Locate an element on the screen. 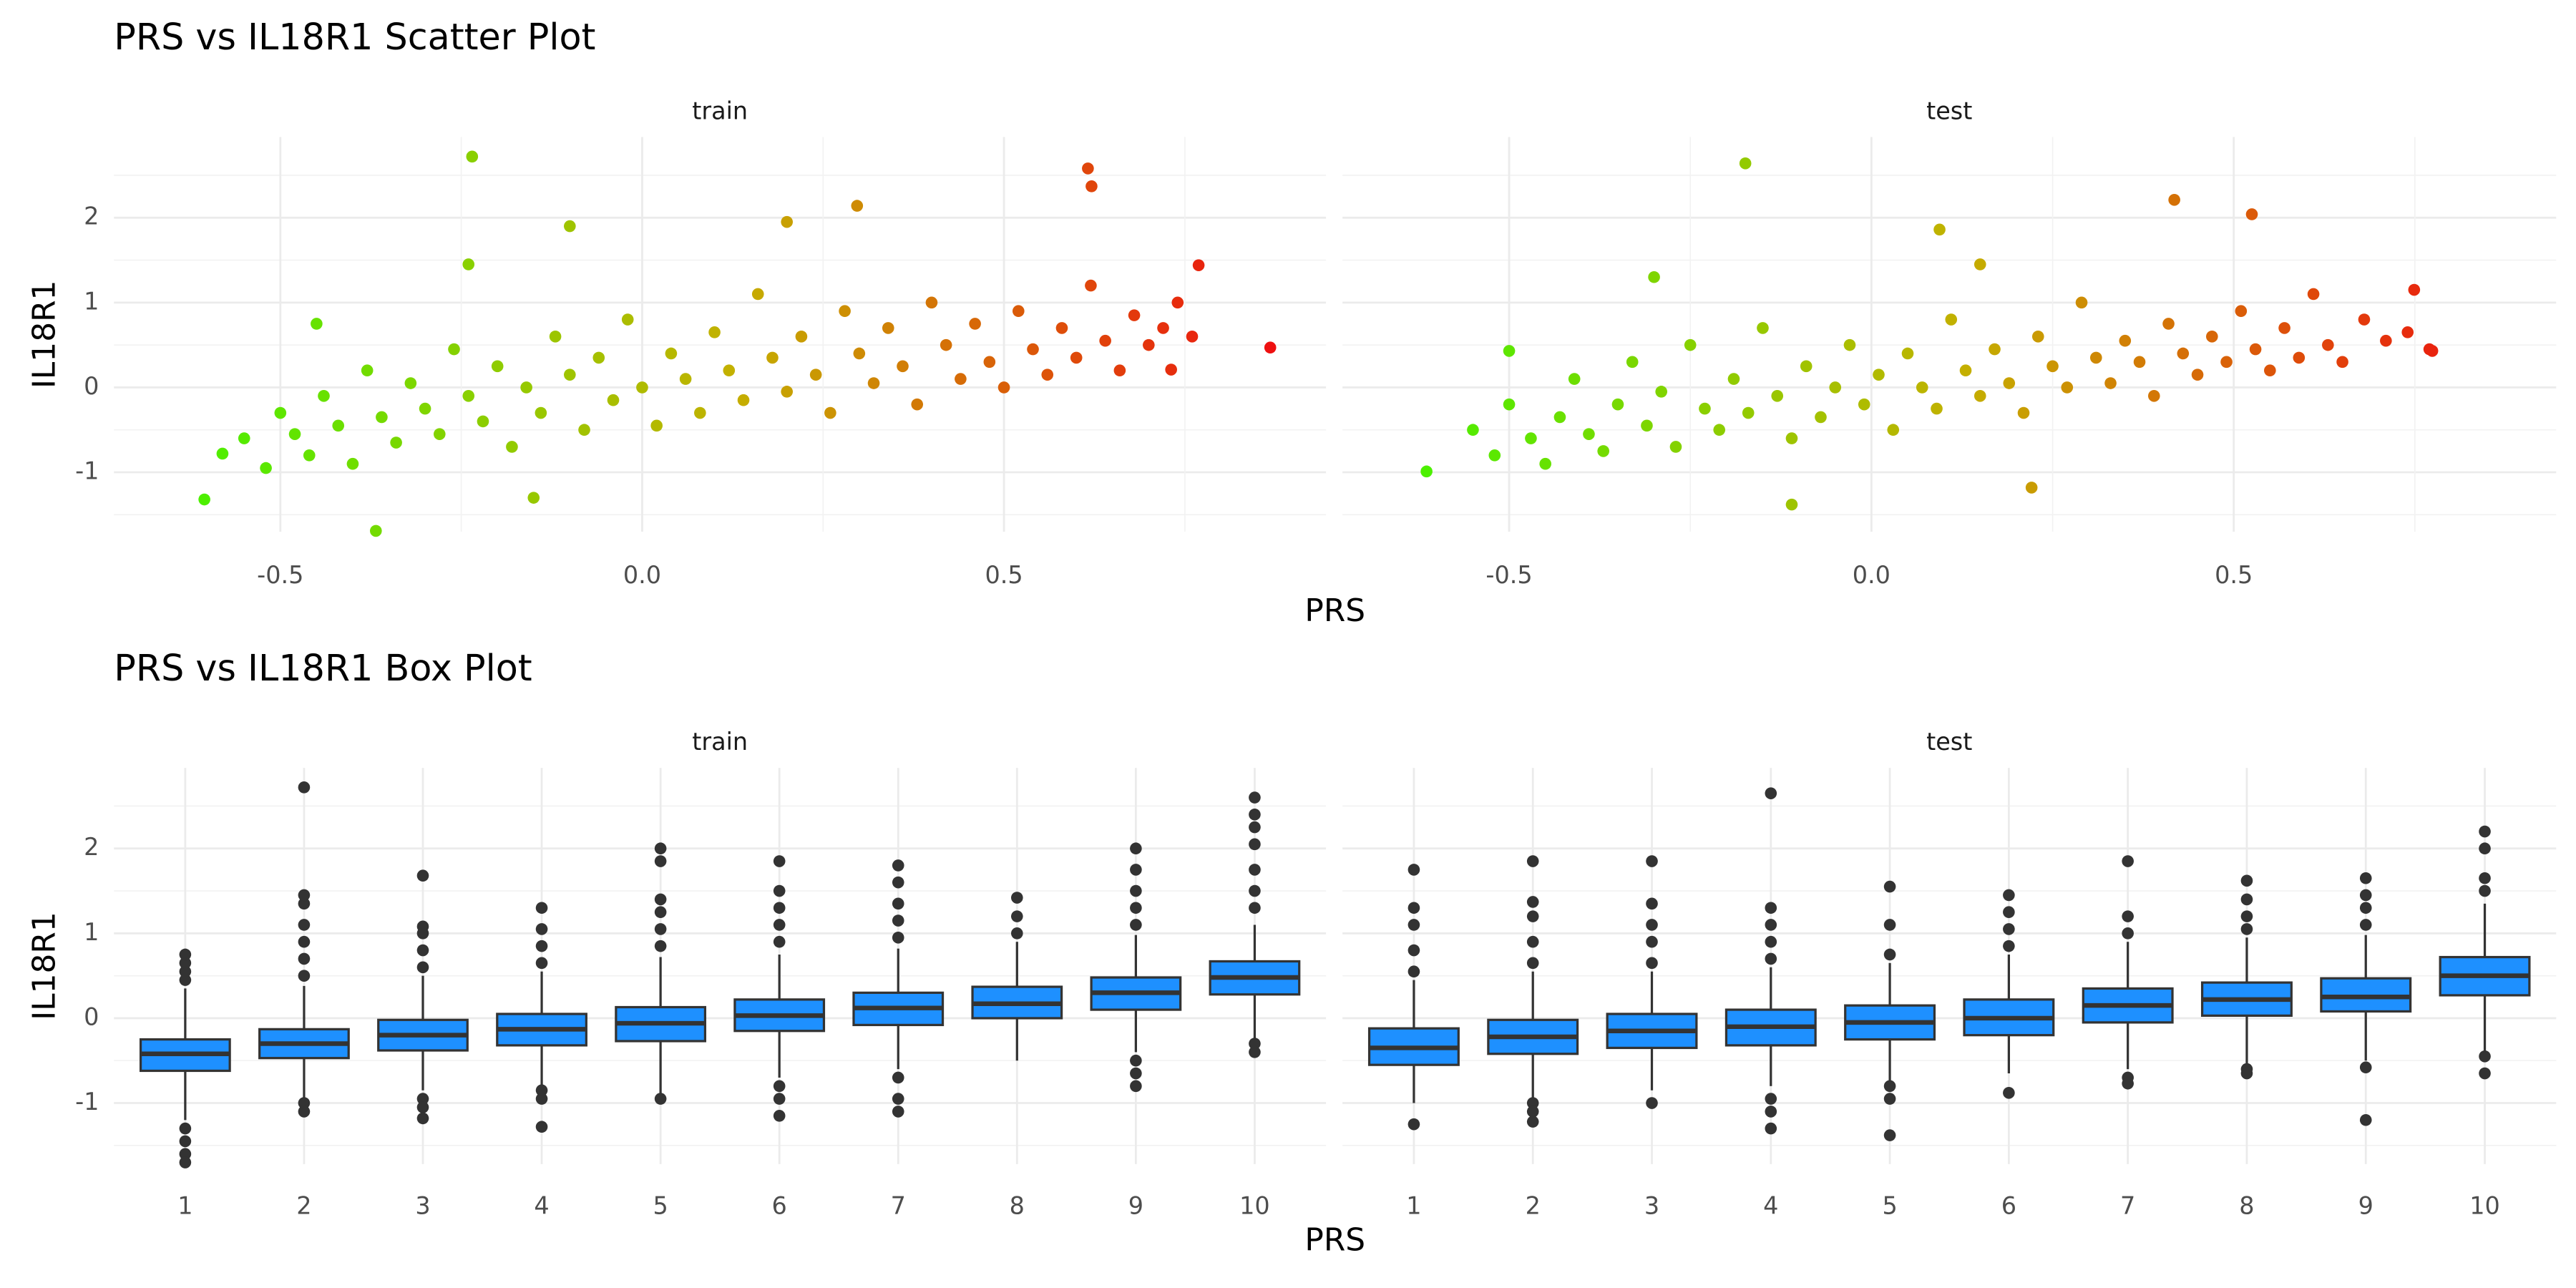  y-tick-label: 2 is located at coordinates (91, 847).